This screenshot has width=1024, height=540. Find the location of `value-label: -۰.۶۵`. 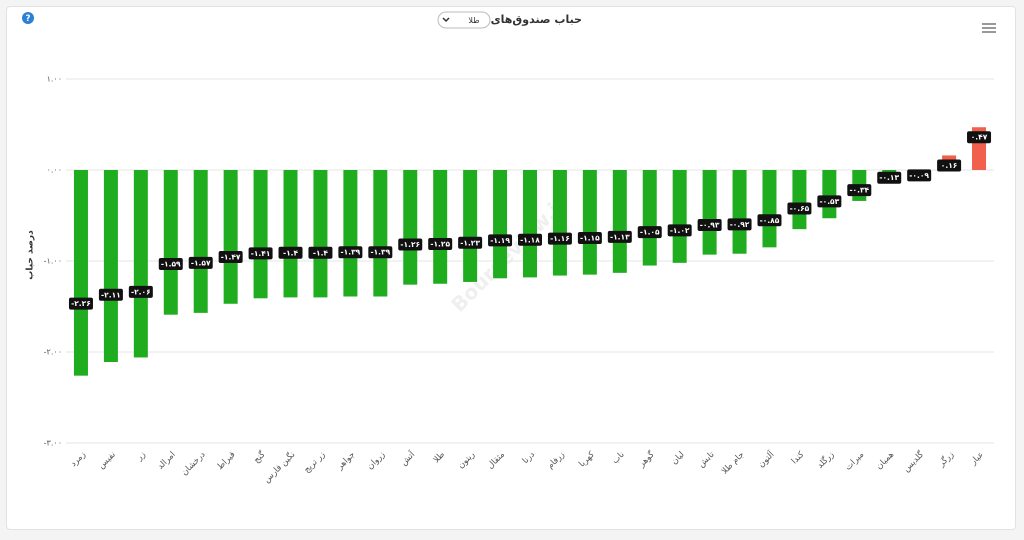

value-label: -۰.۶۵ is located at coordinates (800, 208).